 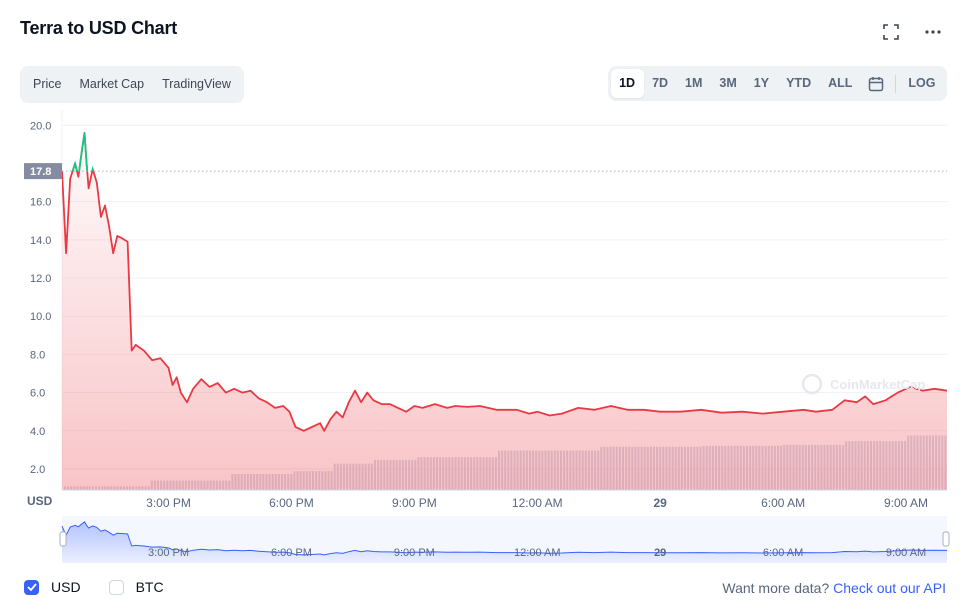 What do you see at coordinates (933, 32) in the screenshot?
I see `more-horizontal-icon` at bounding box center [933, 32].